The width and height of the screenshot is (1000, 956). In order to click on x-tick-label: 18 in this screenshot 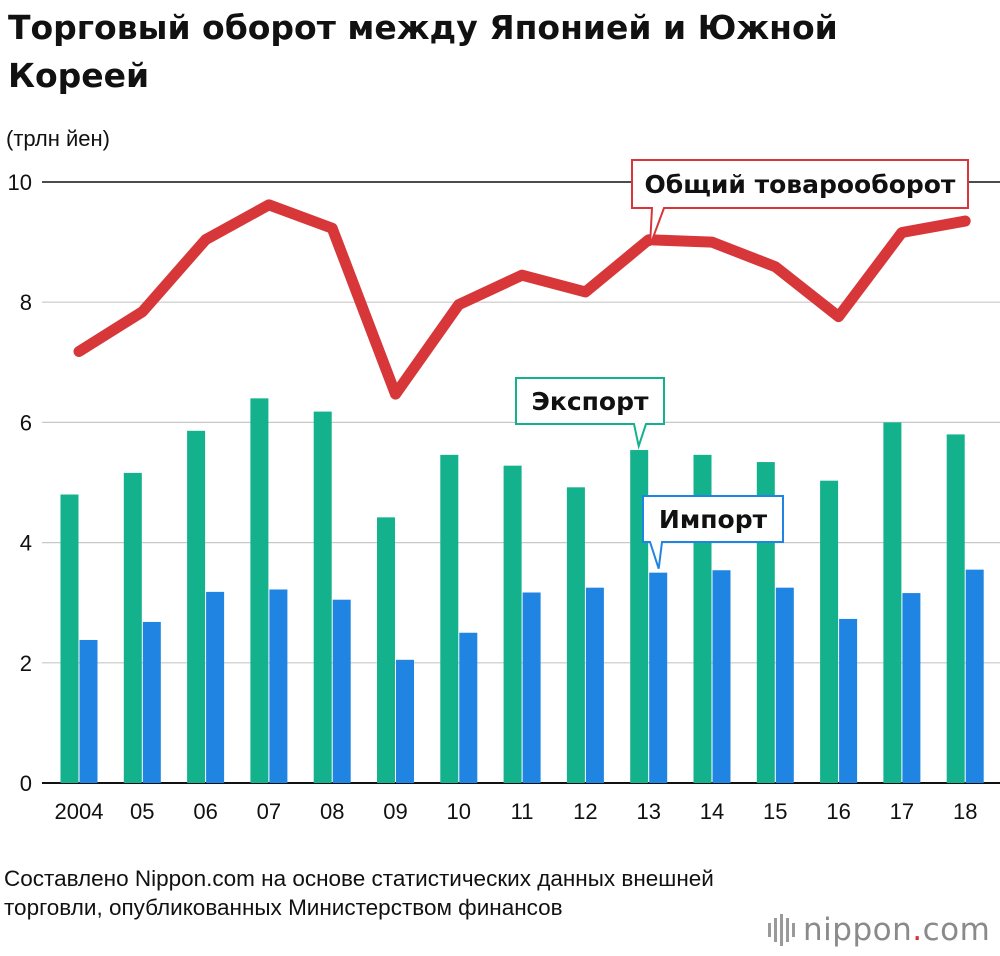, I will do `click(965, 811)`.